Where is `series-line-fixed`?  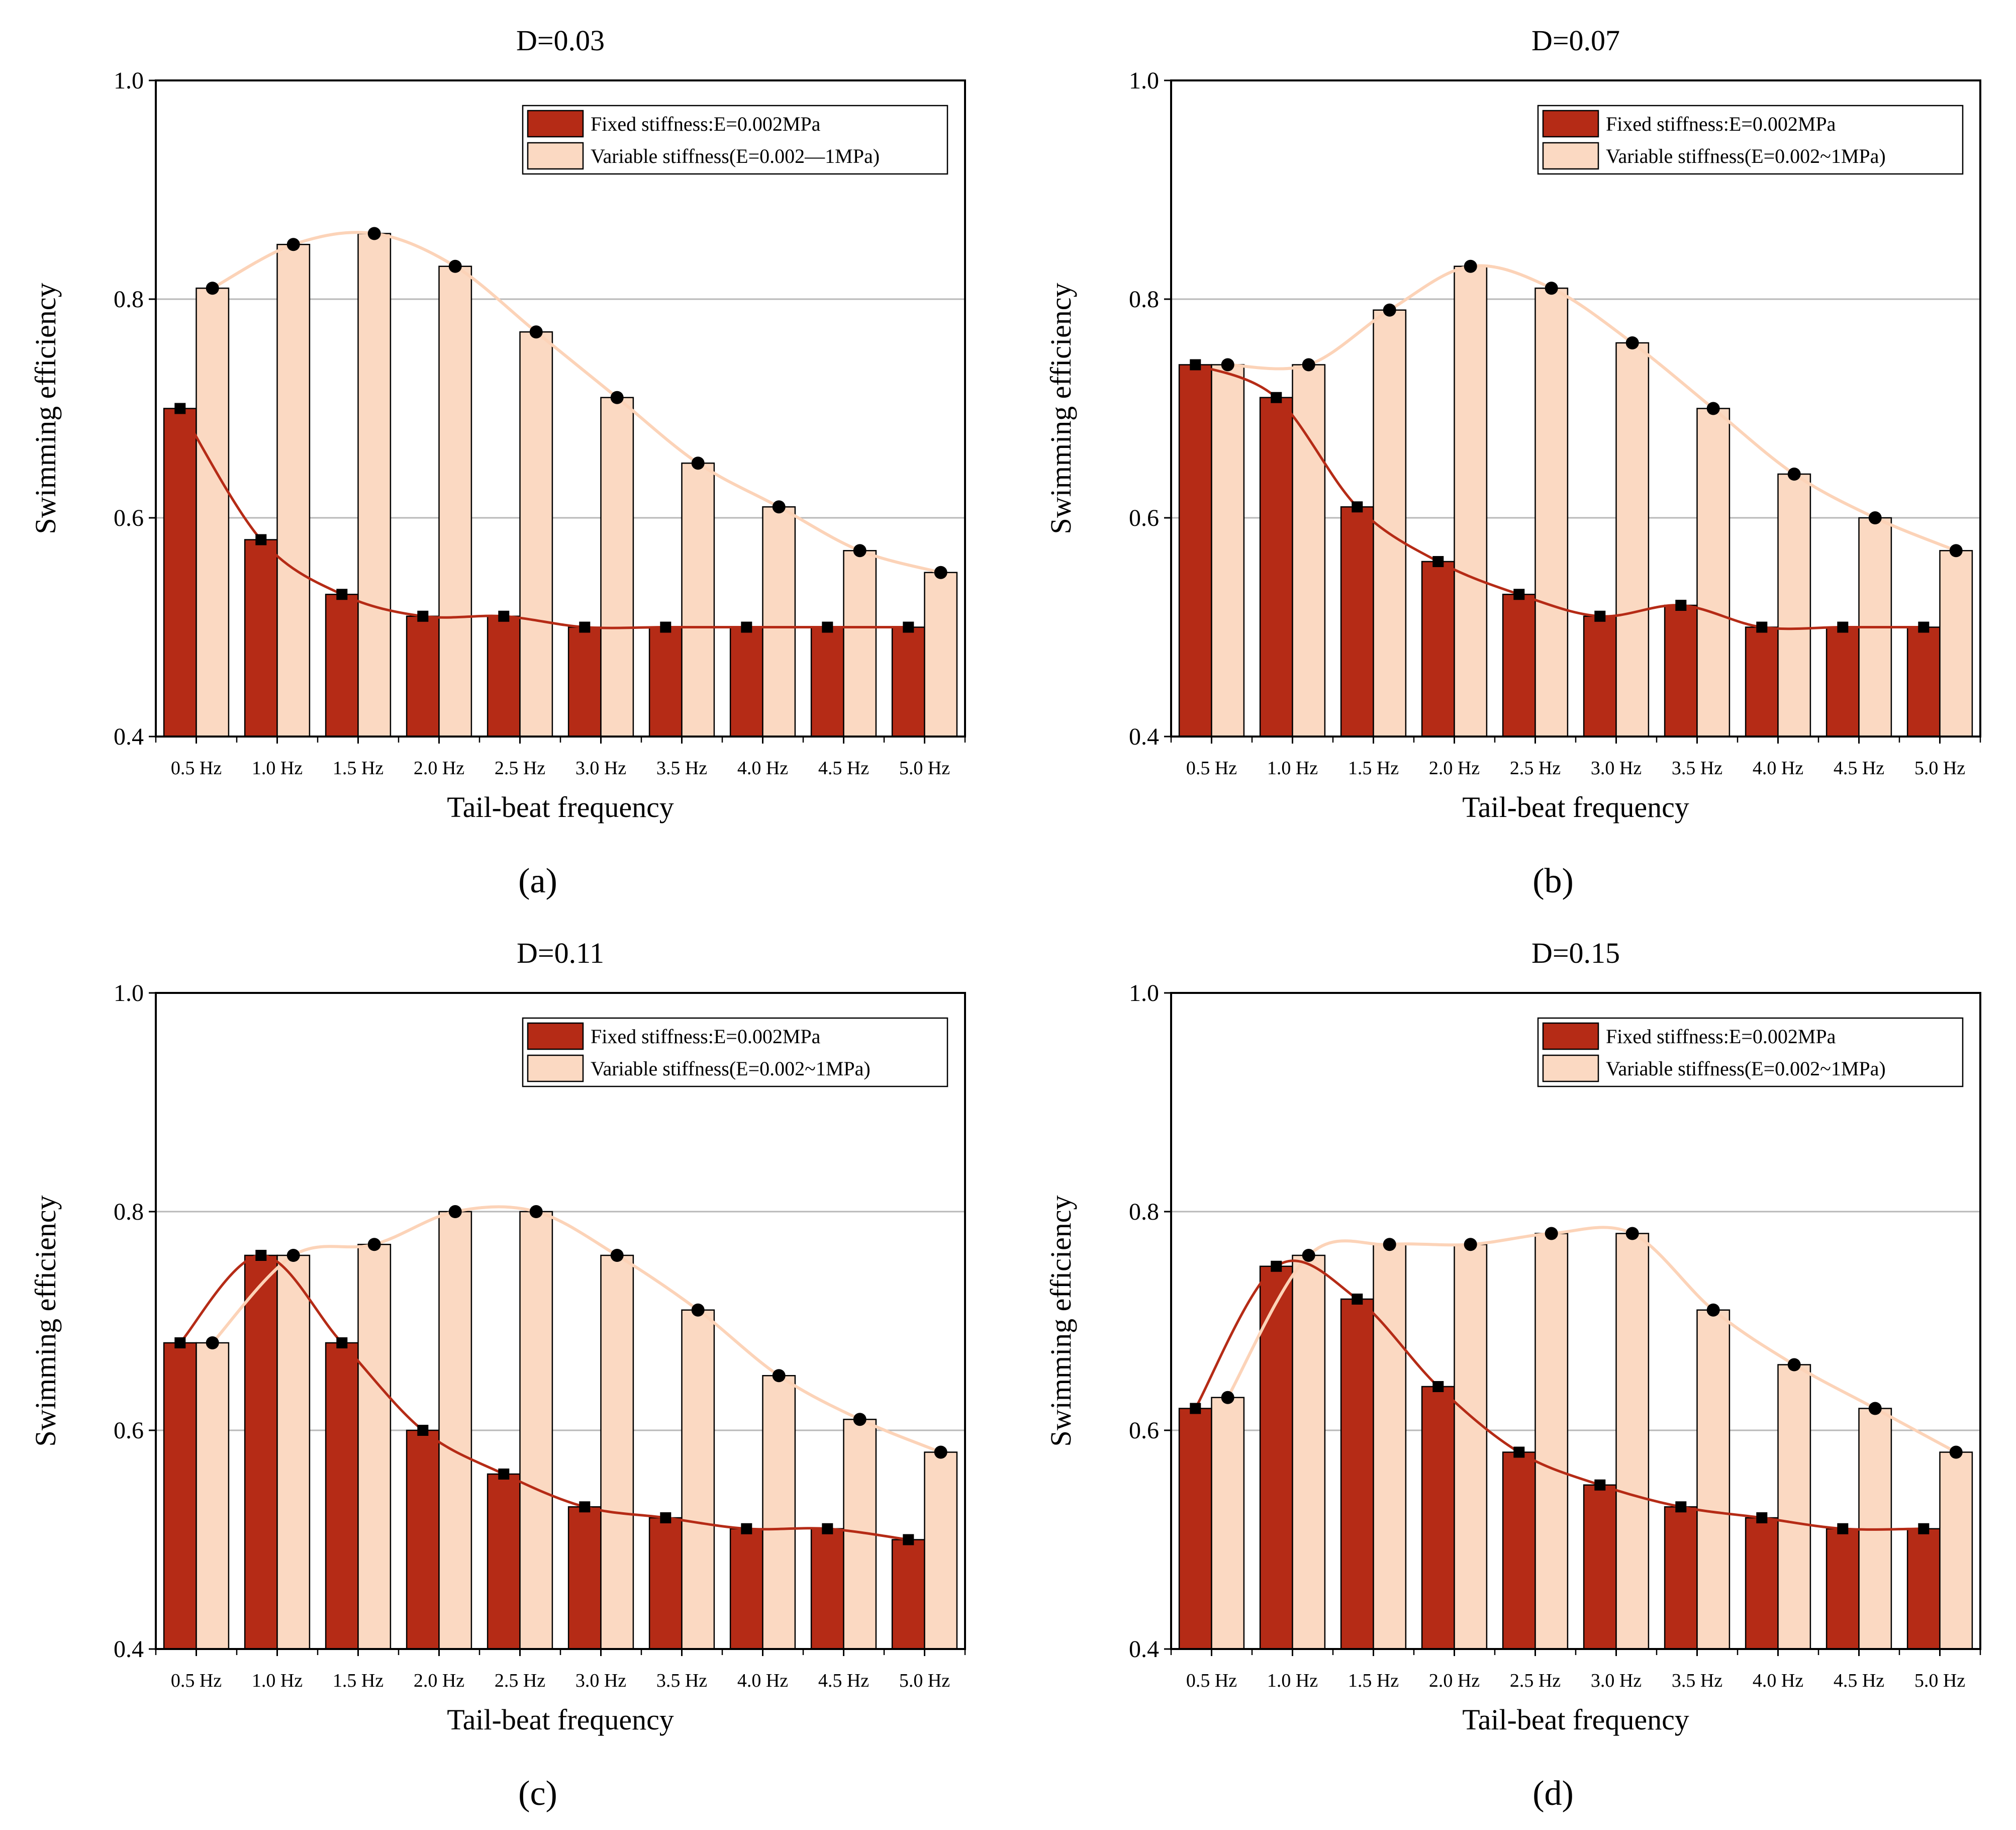
series-line-fixed is located at coordinates (544, 518).